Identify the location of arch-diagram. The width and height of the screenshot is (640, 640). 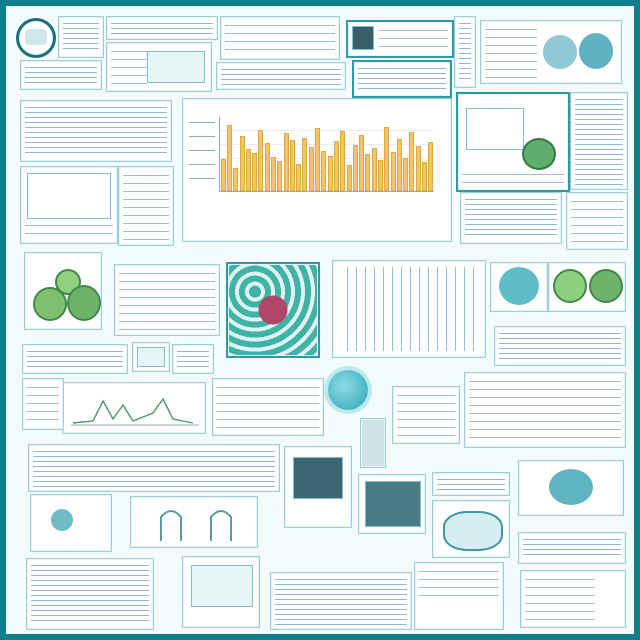
(196, 525).